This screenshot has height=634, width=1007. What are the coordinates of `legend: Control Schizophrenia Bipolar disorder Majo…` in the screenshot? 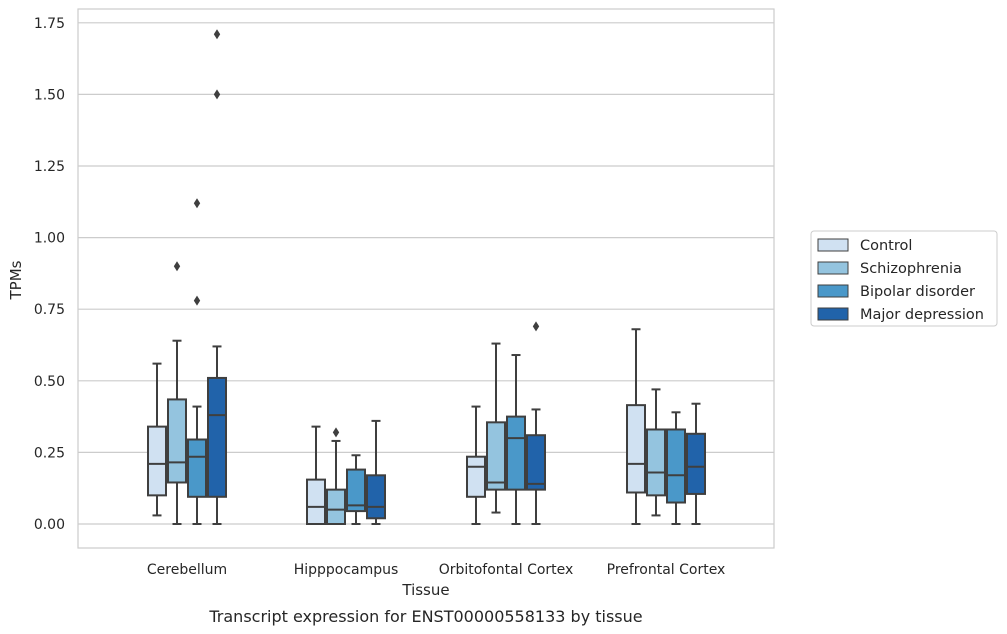 It's located at (904, 278).